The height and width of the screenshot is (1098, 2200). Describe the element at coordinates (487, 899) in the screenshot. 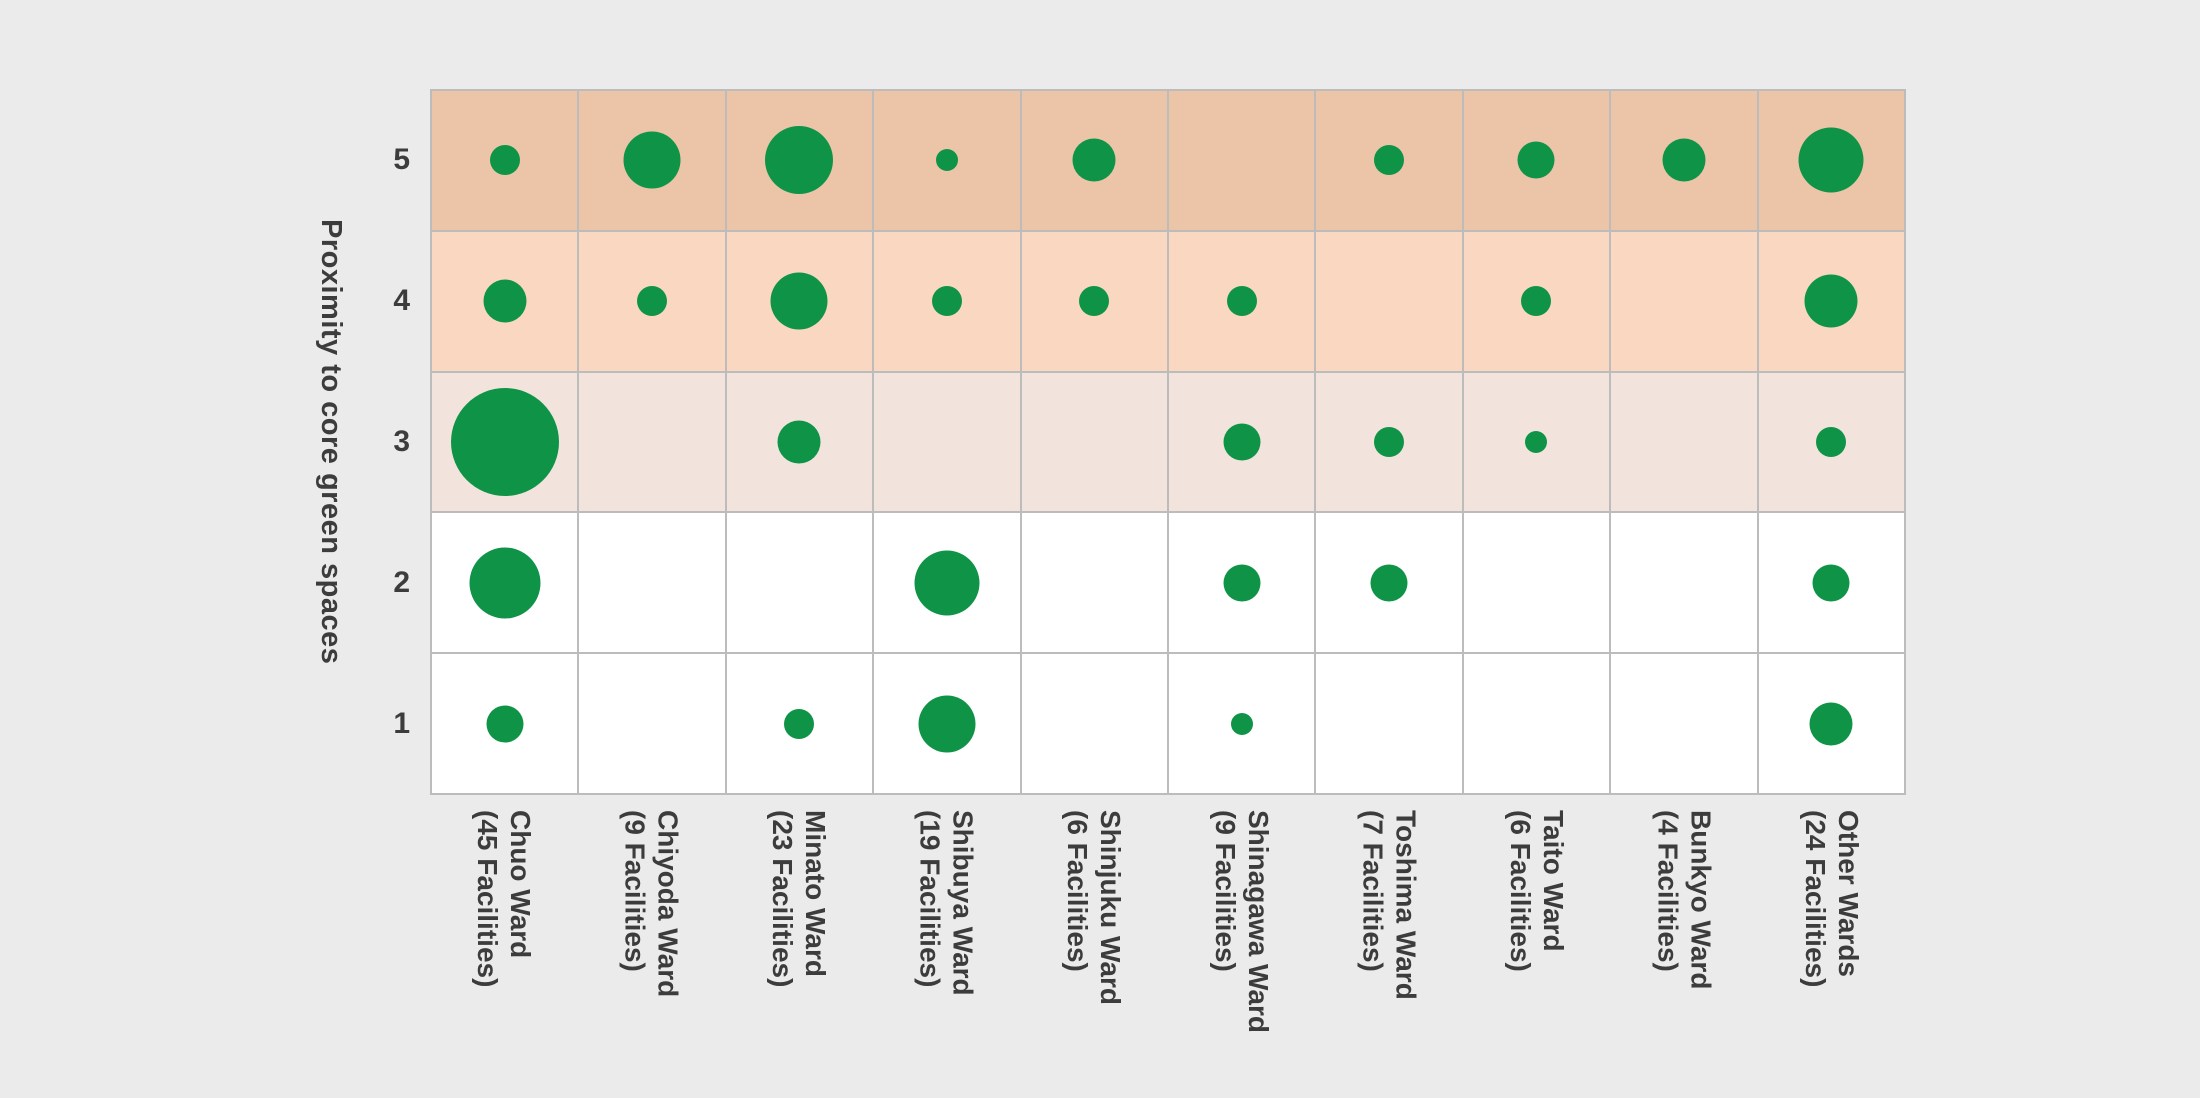

I see `x-axis-label-count: (45 Facilities)` at that location.